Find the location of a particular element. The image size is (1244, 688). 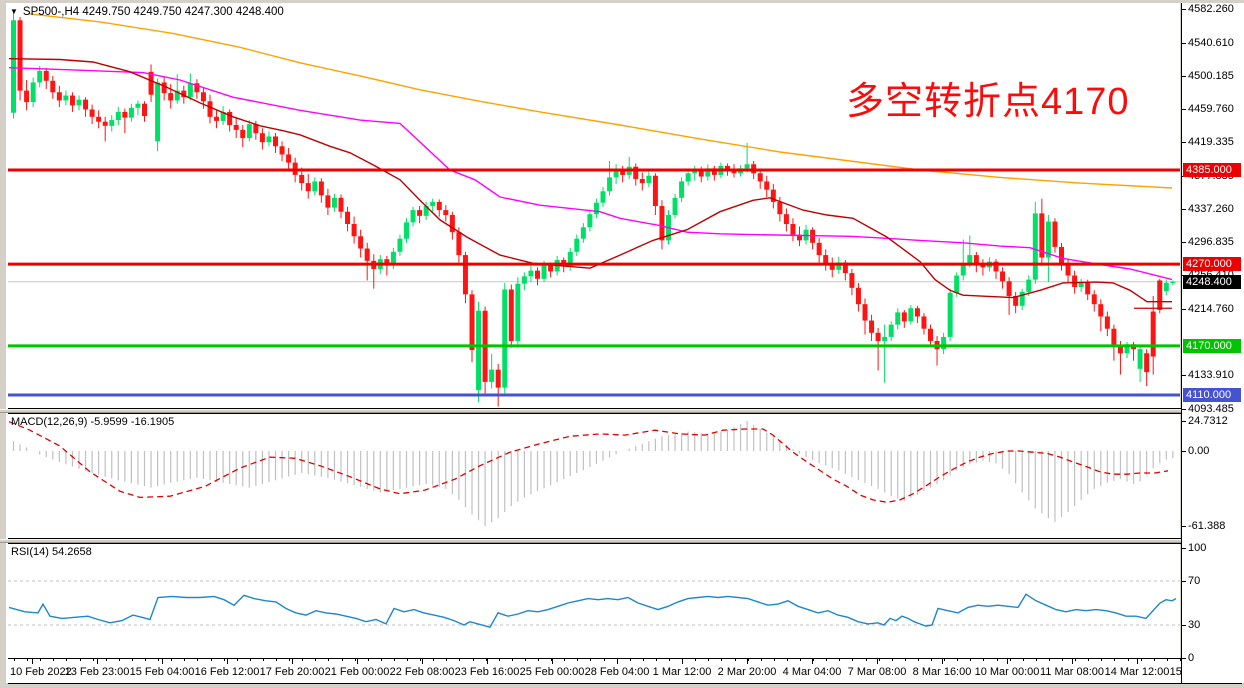

time-axis-label: 10 Feb 2022 is located at coordinates (41, 672).